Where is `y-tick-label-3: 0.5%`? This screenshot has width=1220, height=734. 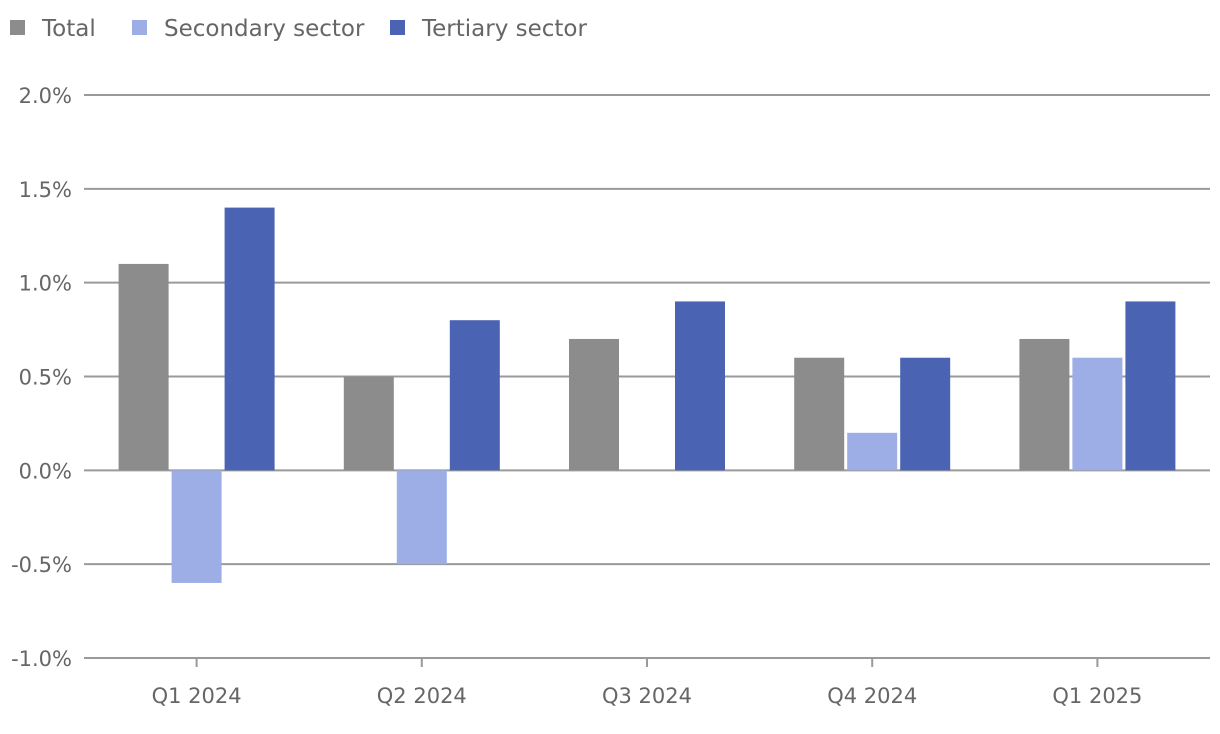 y-tick-label-3: 0.5% is located at coordinates (45, 378).